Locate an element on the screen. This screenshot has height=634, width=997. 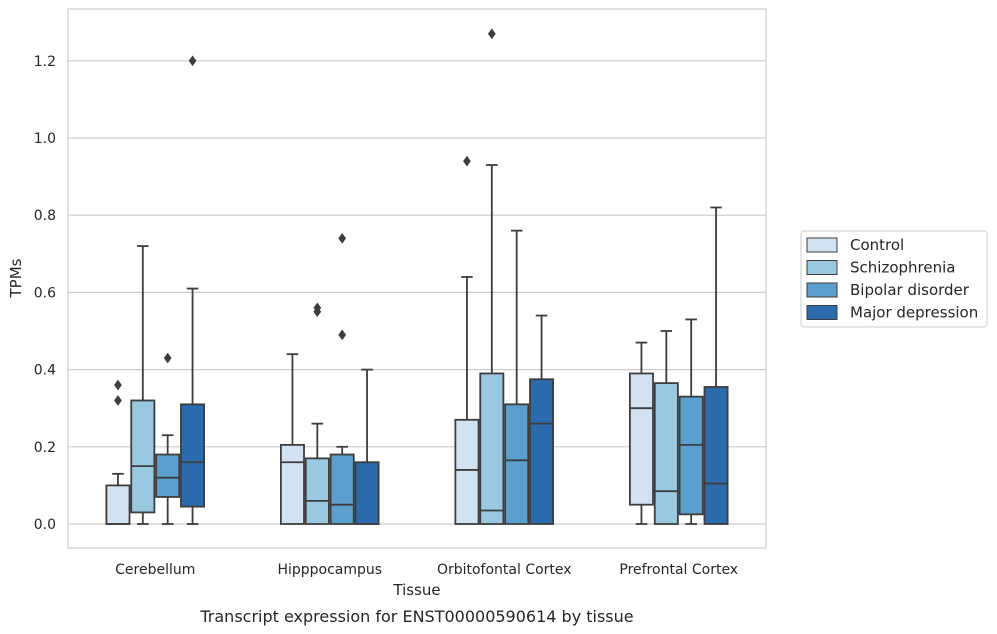
y-tick-label: 1.2 is located at coordinates (45, 62).